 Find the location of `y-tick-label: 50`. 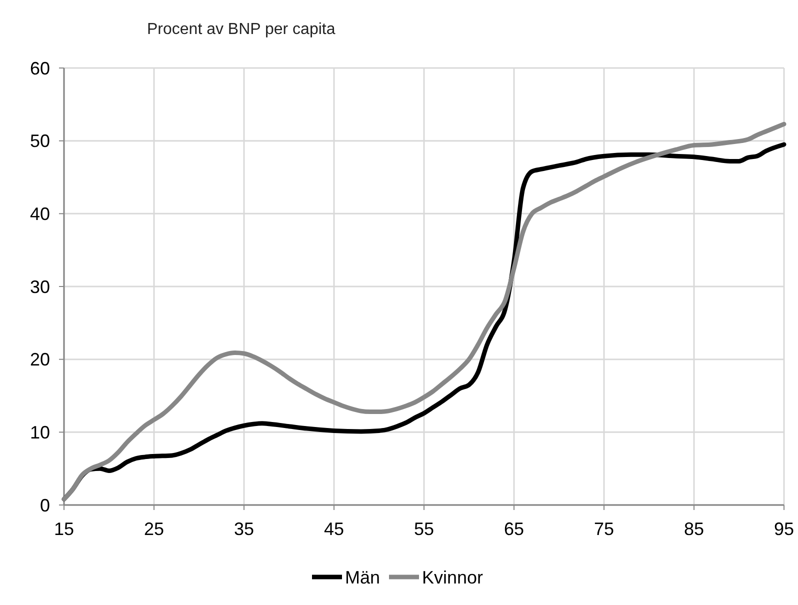

y-tick-label: 50 is located at coordinates (40, 141).